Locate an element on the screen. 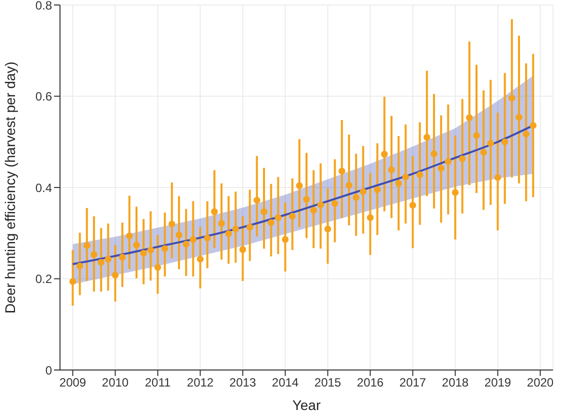 The width and height of the screenshot is (561, 420). y-tick-label: 0.6 is located at coordinates (43, 97).